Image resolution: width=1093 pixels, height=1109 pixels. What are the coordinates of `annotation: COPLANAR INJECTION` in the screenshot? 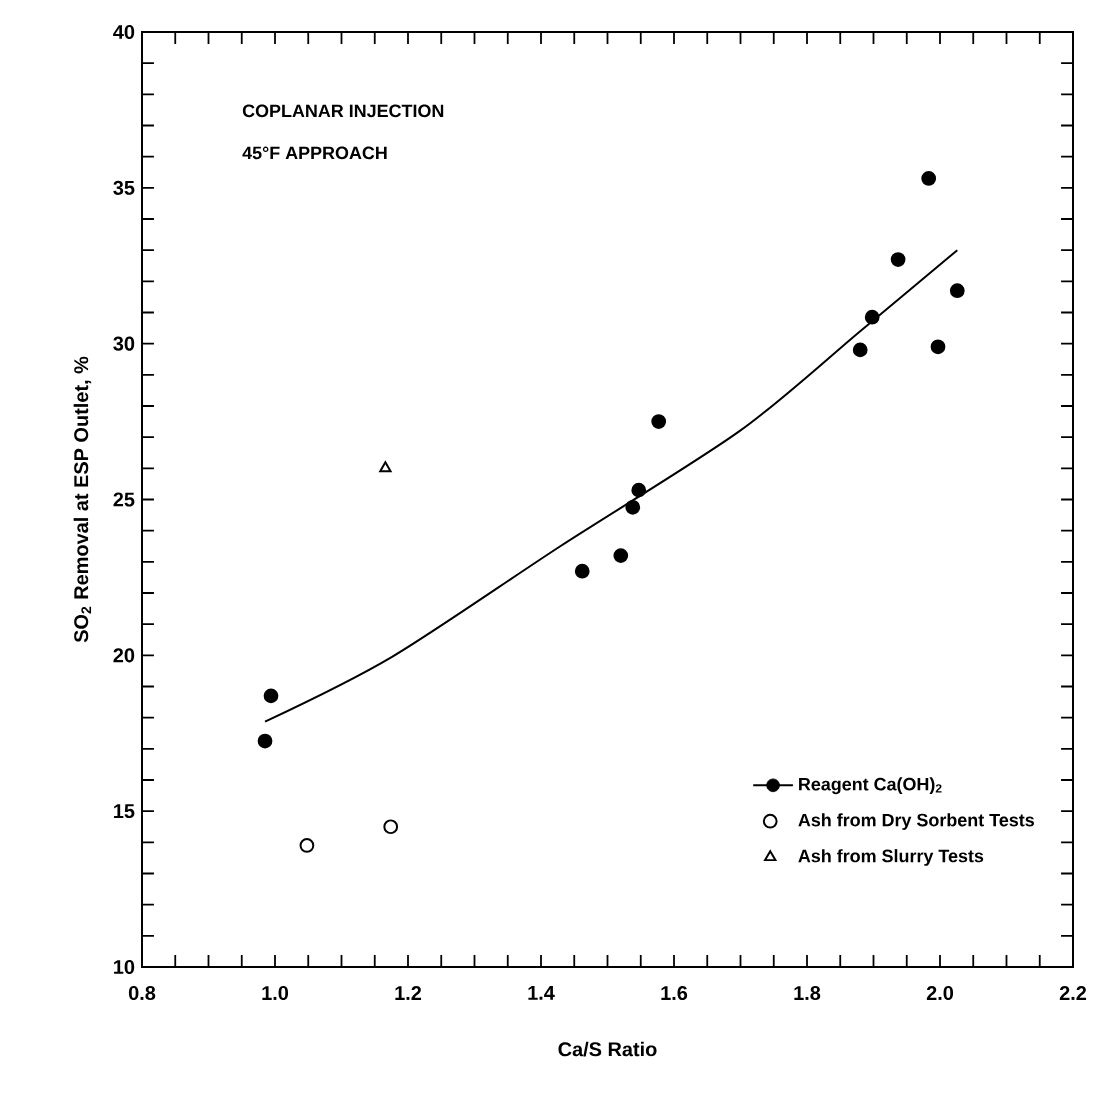 It's located at (342, 111).